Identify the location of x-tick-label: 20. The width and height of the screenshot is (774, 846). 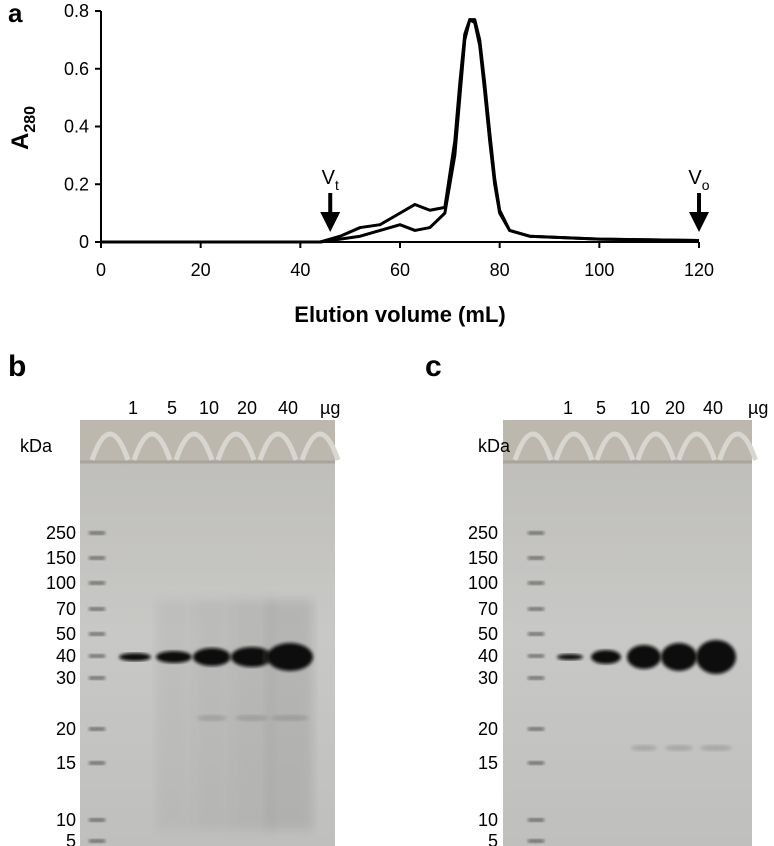
(201, 270).